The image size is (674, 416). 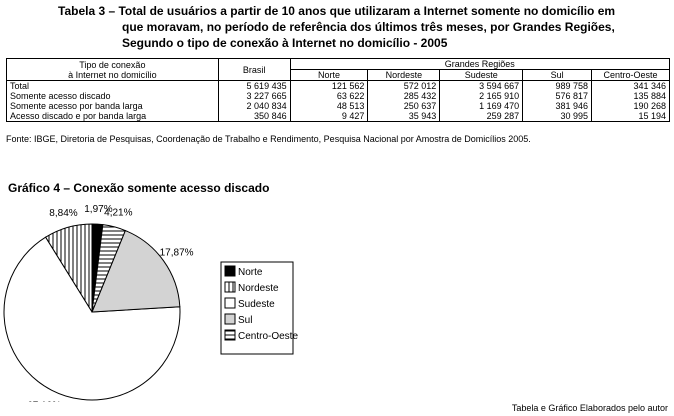 I want to click on value-label: 1,97%, so click(x=98, y=209).